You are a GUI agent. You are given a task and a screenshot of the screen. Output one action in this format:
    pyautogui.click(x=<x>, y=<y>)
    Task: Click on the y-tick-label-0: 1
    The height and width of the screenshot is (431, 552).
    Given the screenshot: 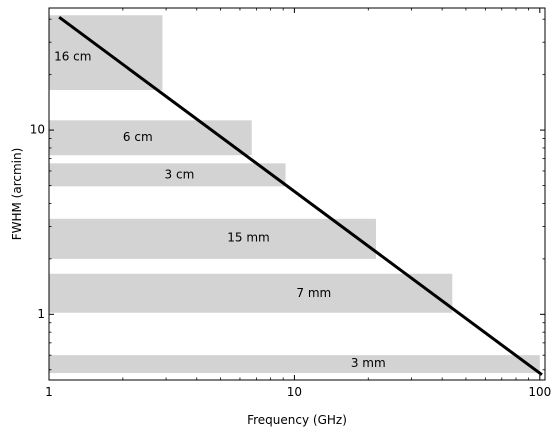 What is the action you would take?
    pyautogui.click(x=41, y=314)
    